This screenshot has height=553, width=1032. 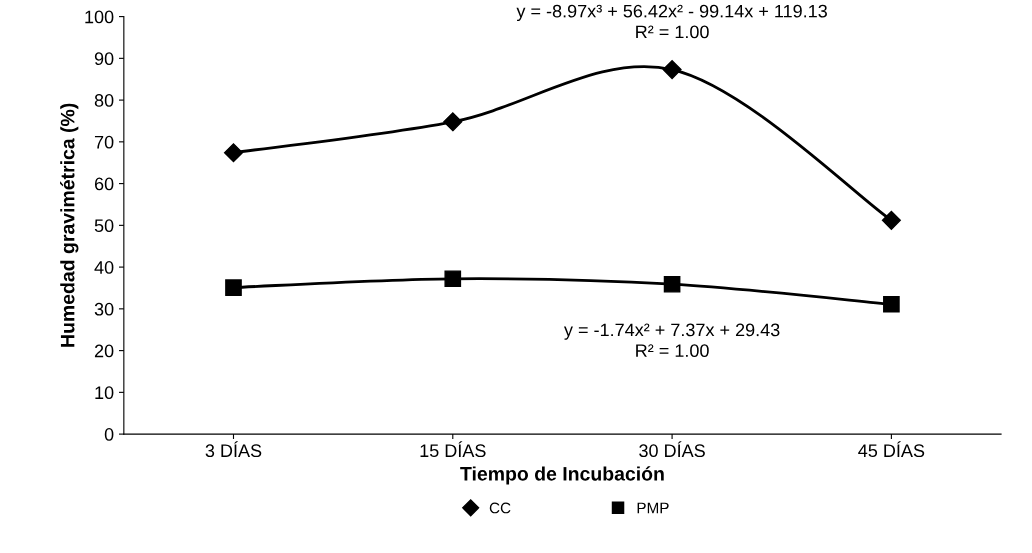 What do you see at coordinates (104, 351) in the screenshot?
I see `y-tick-label: 20` at bounding box center [104, 351].